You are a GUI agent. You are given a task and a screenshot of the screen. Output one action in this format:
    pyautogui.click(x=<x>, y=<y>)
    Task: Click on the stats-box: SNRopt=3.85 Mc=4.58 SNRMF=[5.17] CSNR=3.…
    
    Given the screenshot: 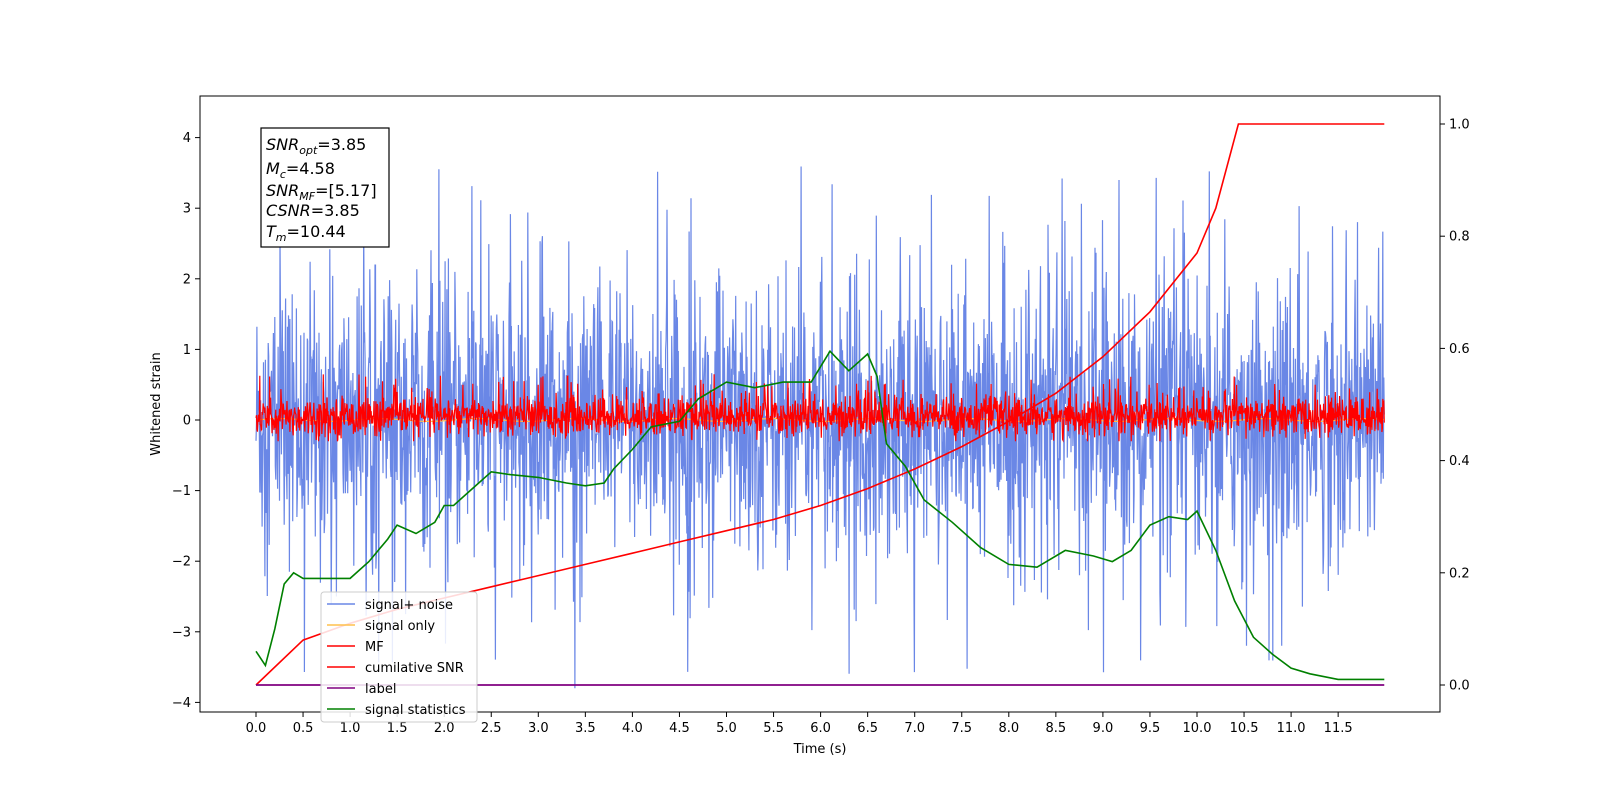 What is the action you would take?
    pyautogui.click(x=325, y=187)
    